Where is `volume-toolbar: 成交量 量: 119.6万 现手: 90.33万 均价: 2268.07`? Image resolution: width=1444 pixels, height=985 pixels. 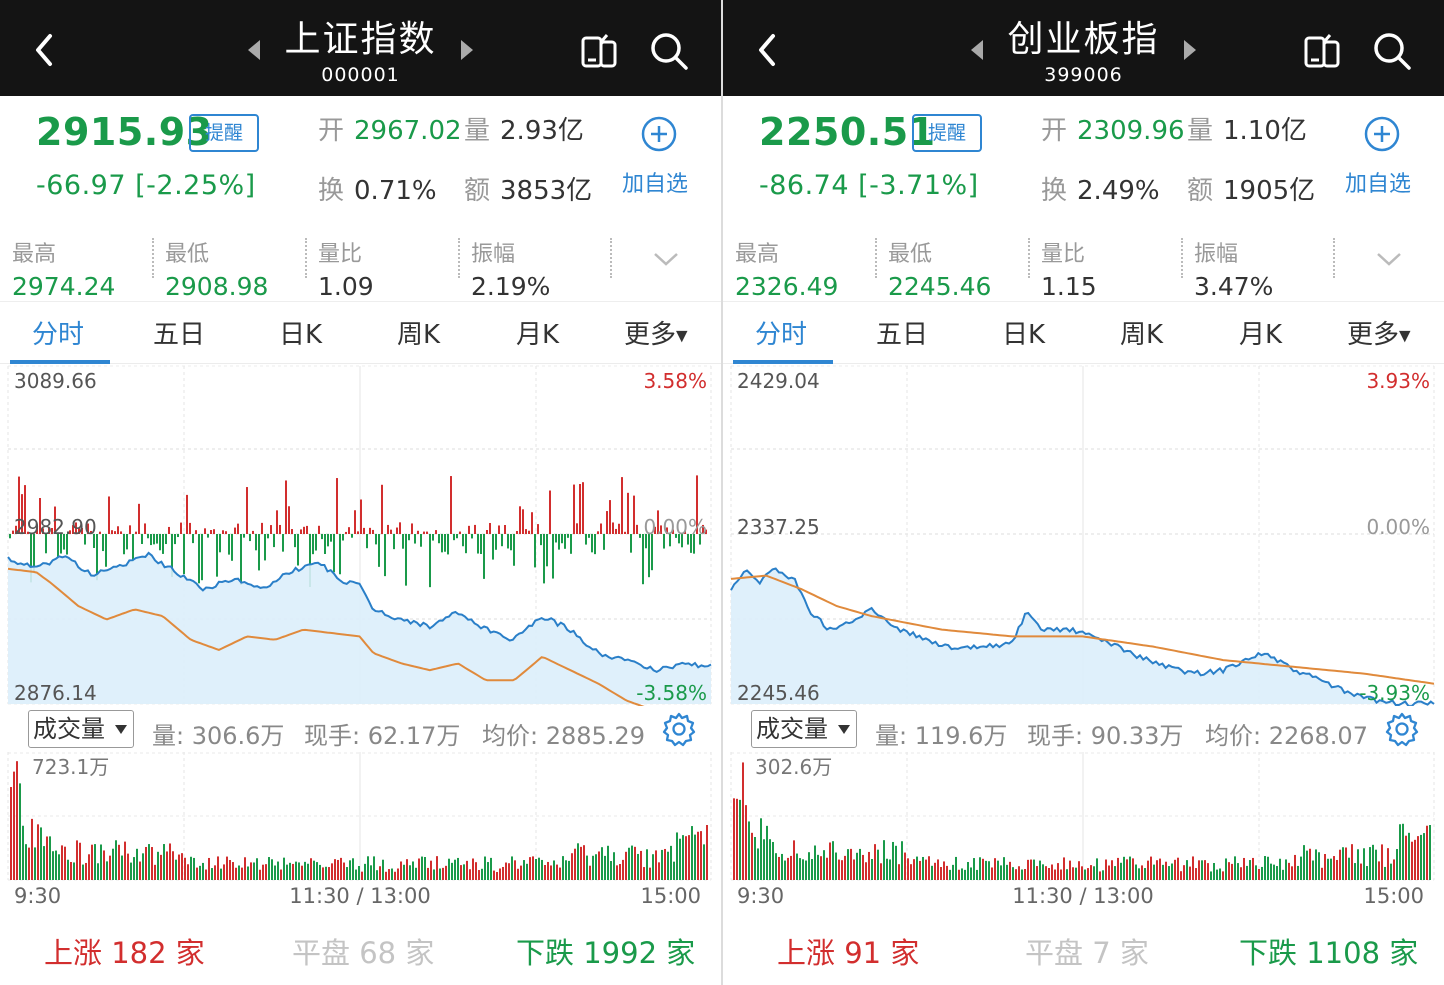
volume-toolbar: 成交量 量: 119.6万 现手: 90.33万 均价: 2268.07 is located at coordinates (1083, 729).